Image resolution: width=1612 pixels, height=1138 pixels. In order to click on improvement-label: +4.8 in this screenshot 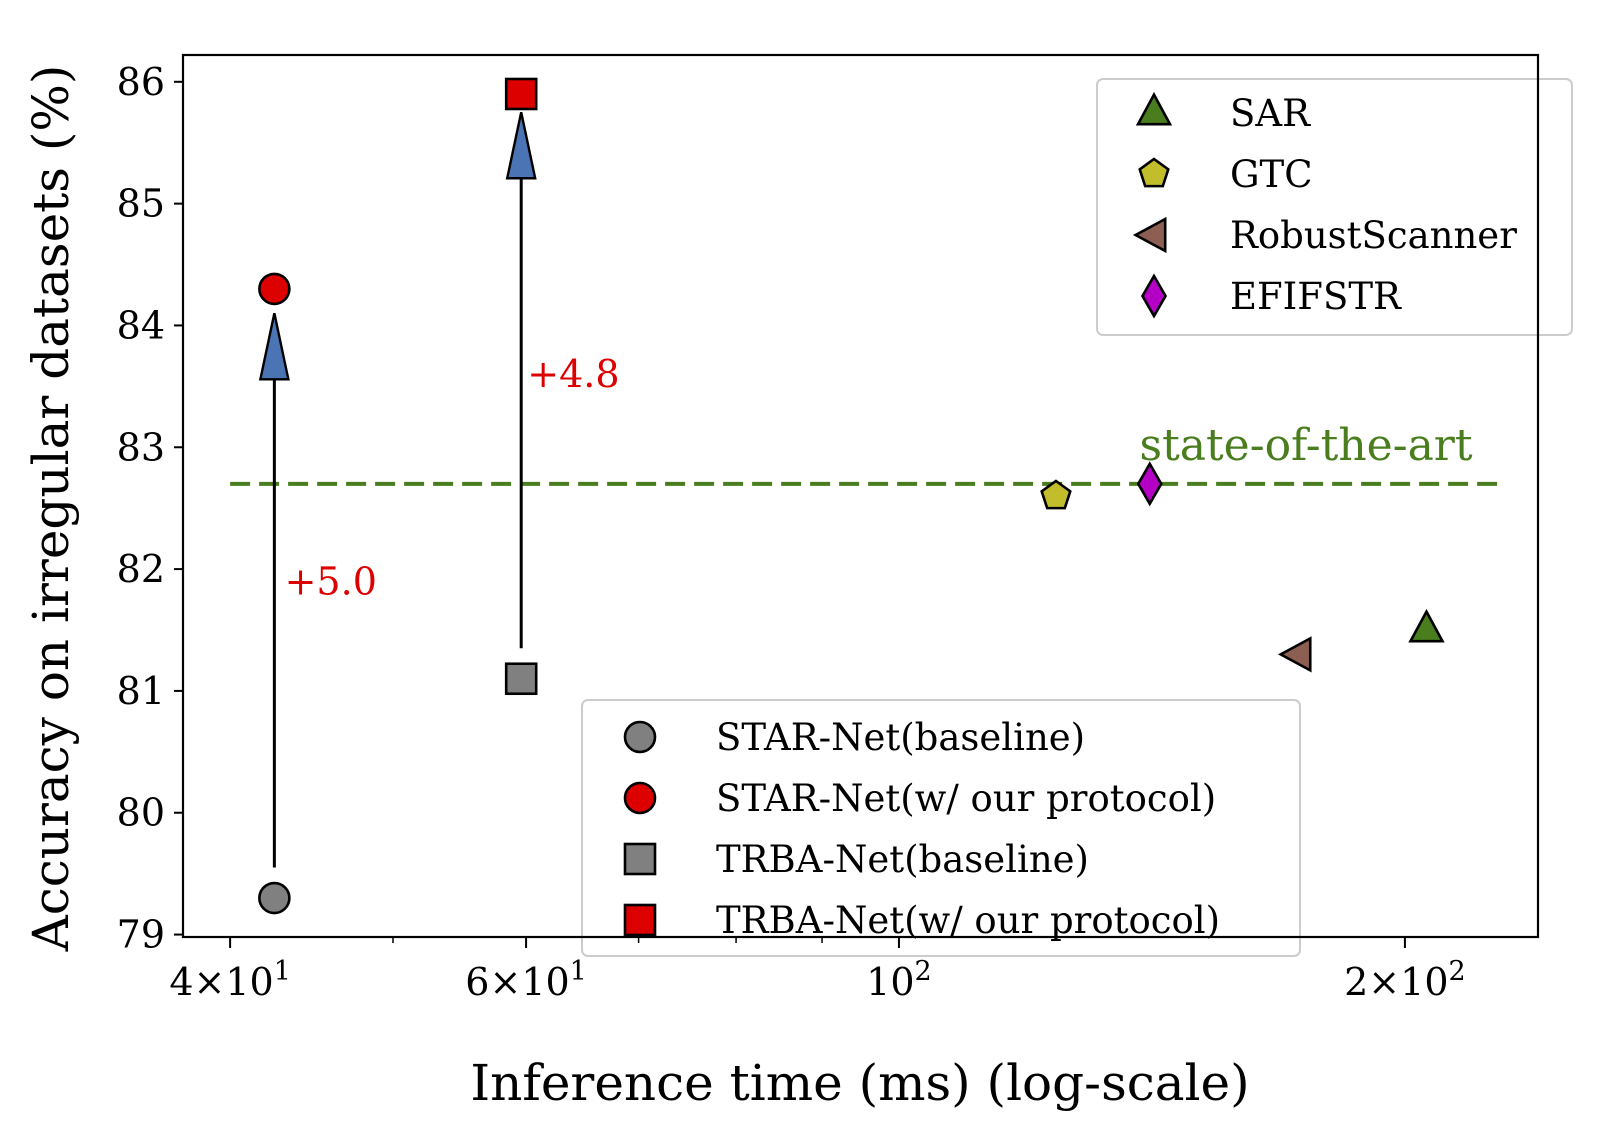, I will do `click(573, 374)`.